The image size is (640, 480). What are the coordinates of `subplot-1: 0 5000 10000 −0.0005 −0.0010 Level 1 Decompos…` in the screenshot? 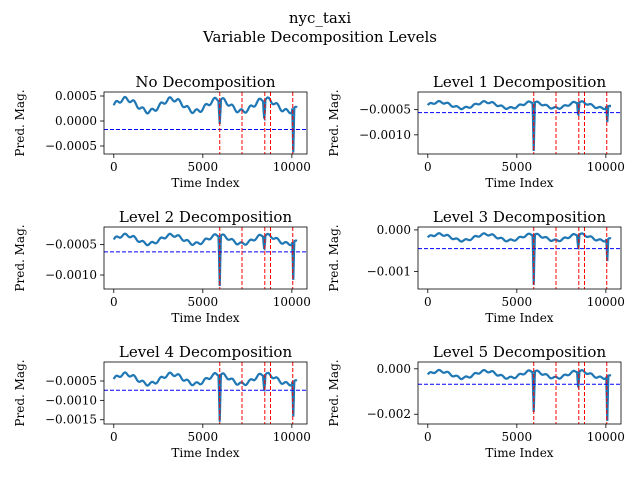 It's located at (476, 131).